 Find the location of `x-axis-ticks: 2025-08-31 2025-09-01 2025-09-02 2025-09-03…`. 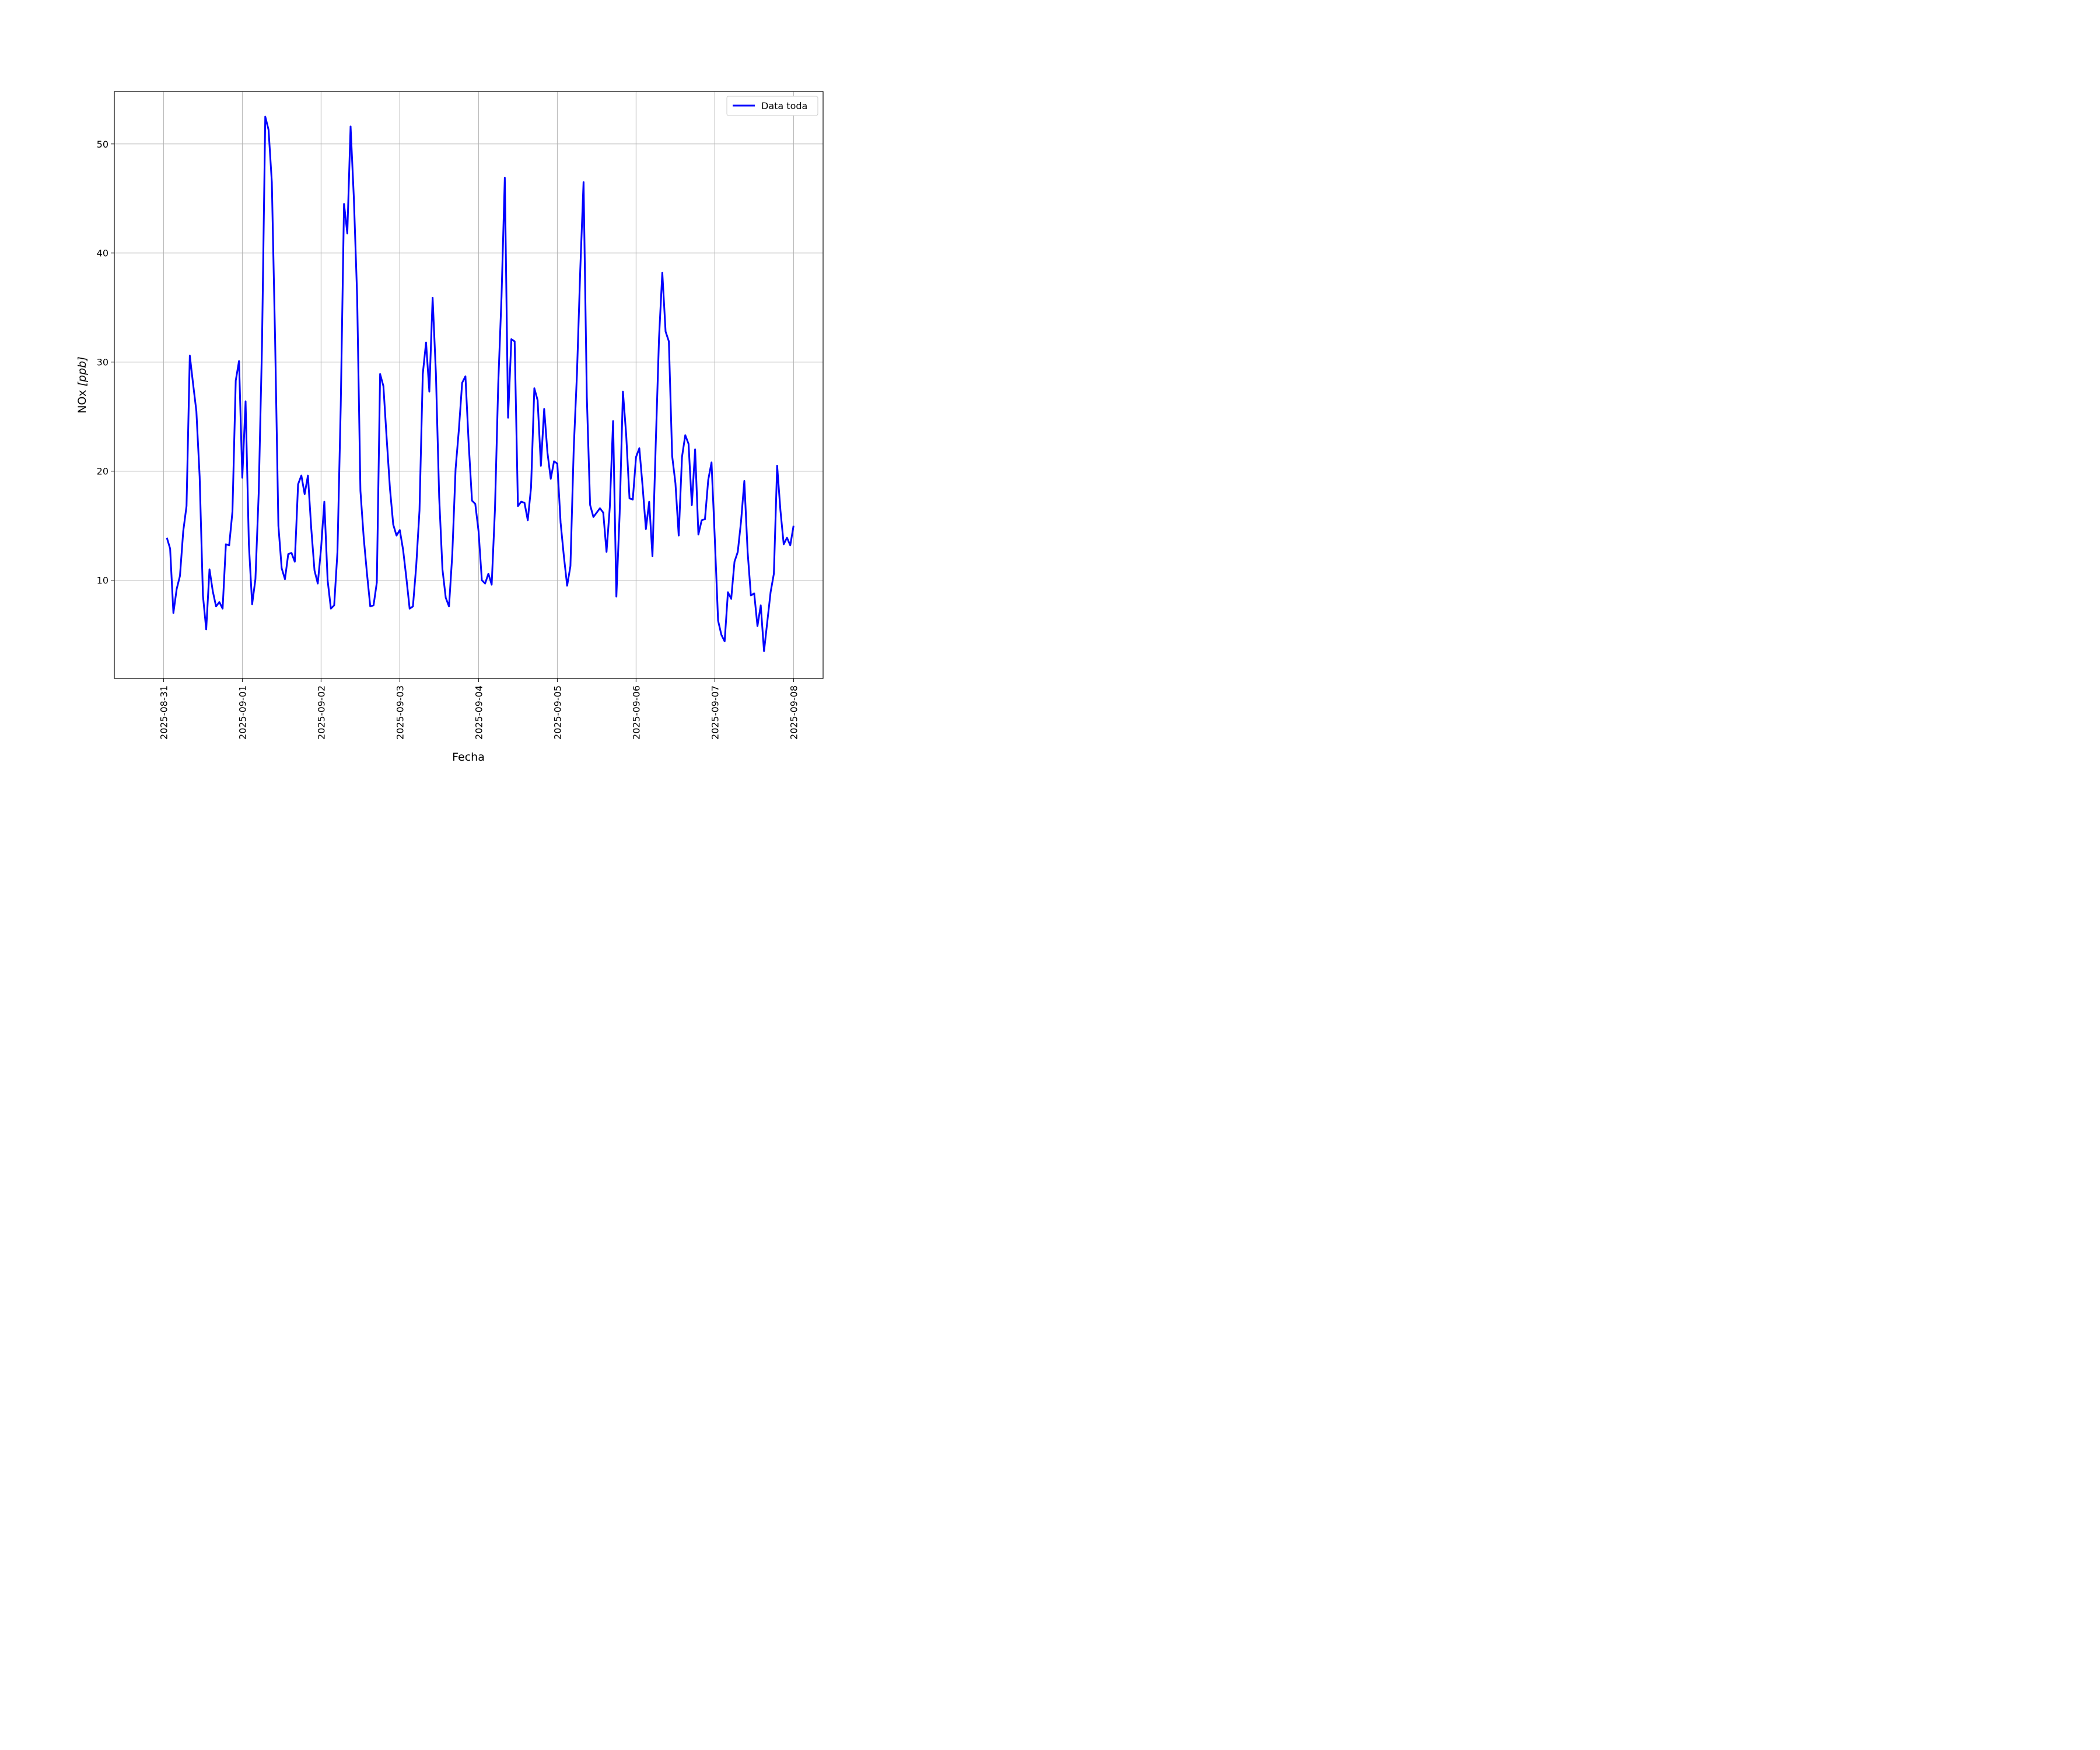

x-axis-ticks: 2025-08-31 2025-09-01 2025-09-02 2025-09-03… is located at coordinates (478, 709).